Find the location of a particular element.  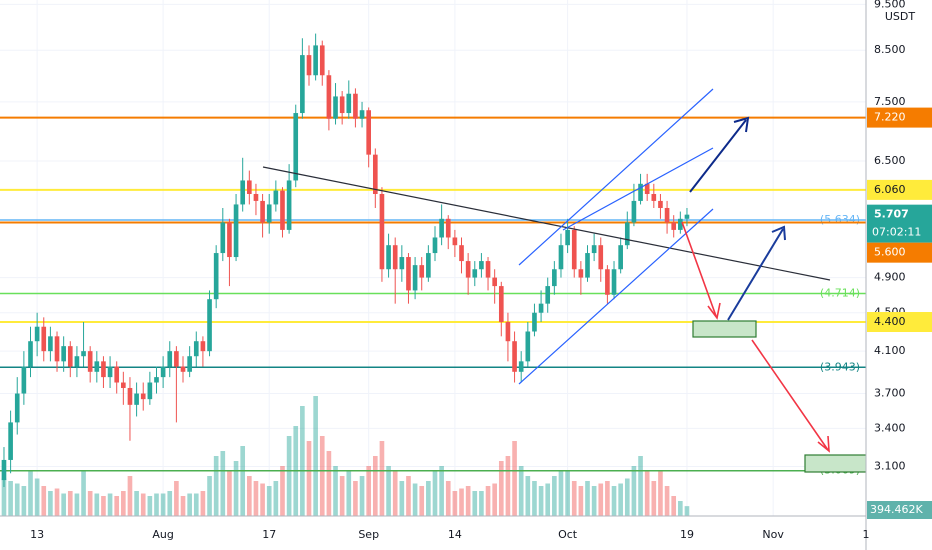

x-tick-label: Oct is located at coordinates (568, 534).